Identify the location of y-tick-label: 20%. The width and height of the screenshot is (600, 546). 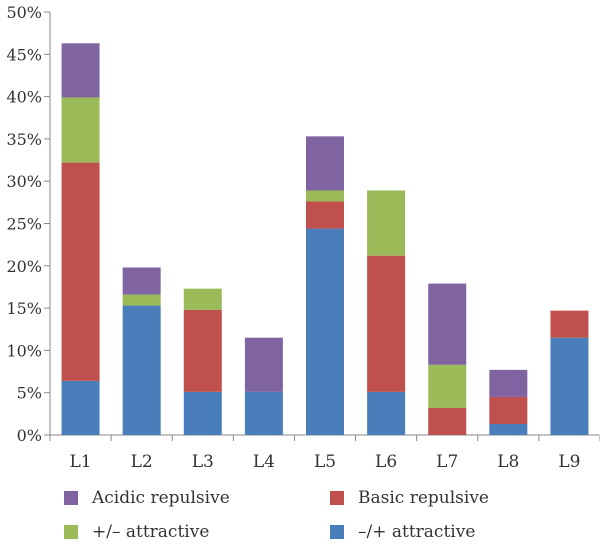
(24, 266).